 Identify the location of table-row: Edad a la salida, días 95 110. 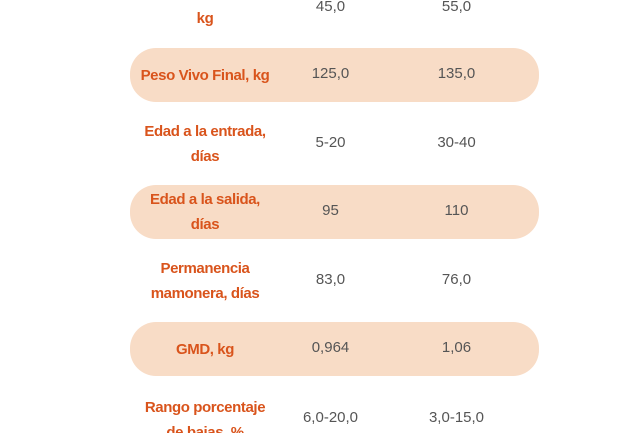
(334, 212).